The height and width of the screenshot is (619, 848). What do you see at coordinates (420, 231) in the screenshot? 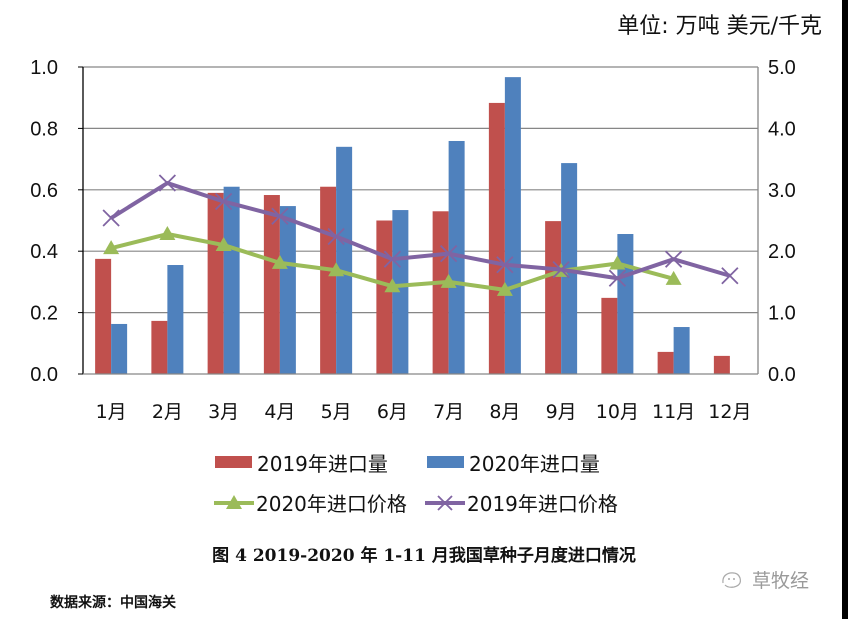
I see `line-price-2019` at bounding box center [420, 231].